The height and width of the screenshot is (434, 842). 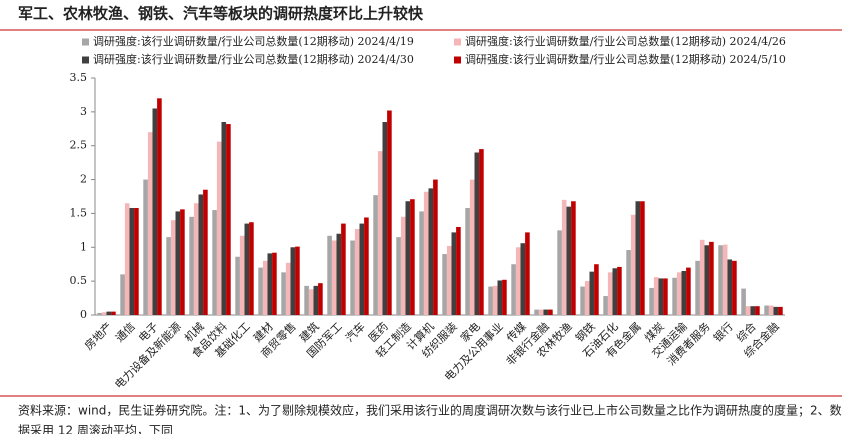 What do you see at coordinates (625, 41) in the screenshot?
I see `legend-label: 调研强度:该行业调研数量/行业公司总数量(12期移动) 2024/4/26` at bounding box center [625, 41].